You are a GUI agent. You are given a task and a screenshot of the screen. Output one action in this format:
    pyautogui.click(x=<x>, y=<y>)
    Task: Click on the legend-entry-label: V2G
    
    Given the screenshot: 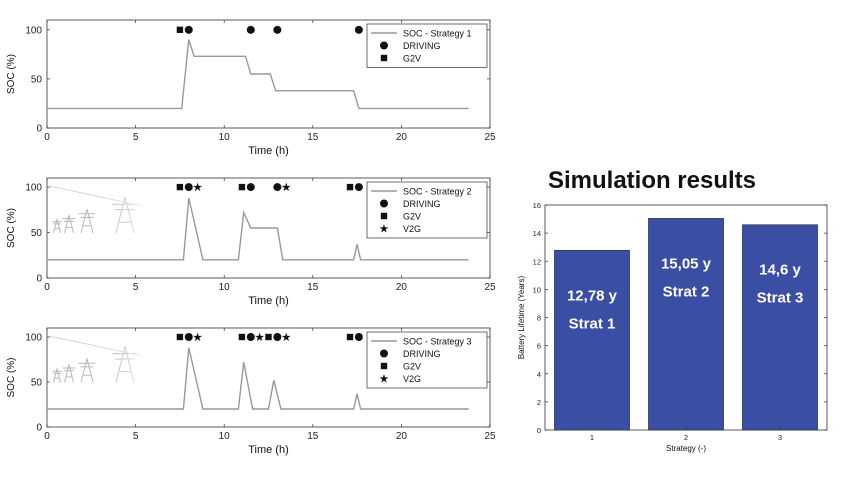 What is the action you would take?
    pyautogui.click(x=412, y=379)
    